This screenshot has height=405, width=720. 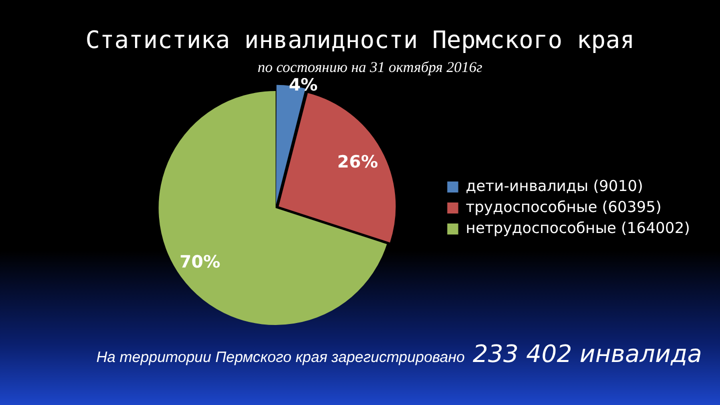 What do you see at coordinates (360, 40) in the screenshot?
I see `chart-title: Статистика инвалидности Пермского края` at bounding box center [360, 40].